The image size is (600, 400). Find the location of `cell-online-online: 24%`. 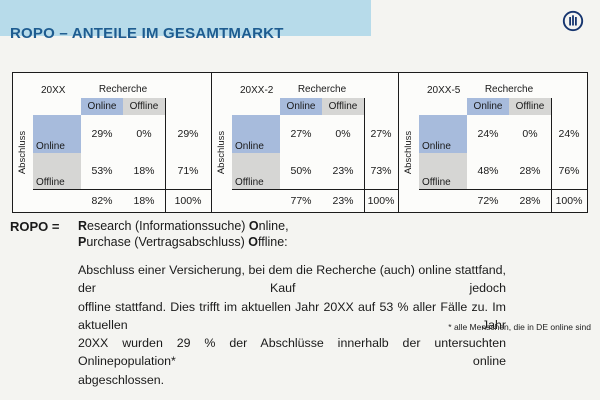

cell-online-online: 24% is located at coordinates (488, 134).